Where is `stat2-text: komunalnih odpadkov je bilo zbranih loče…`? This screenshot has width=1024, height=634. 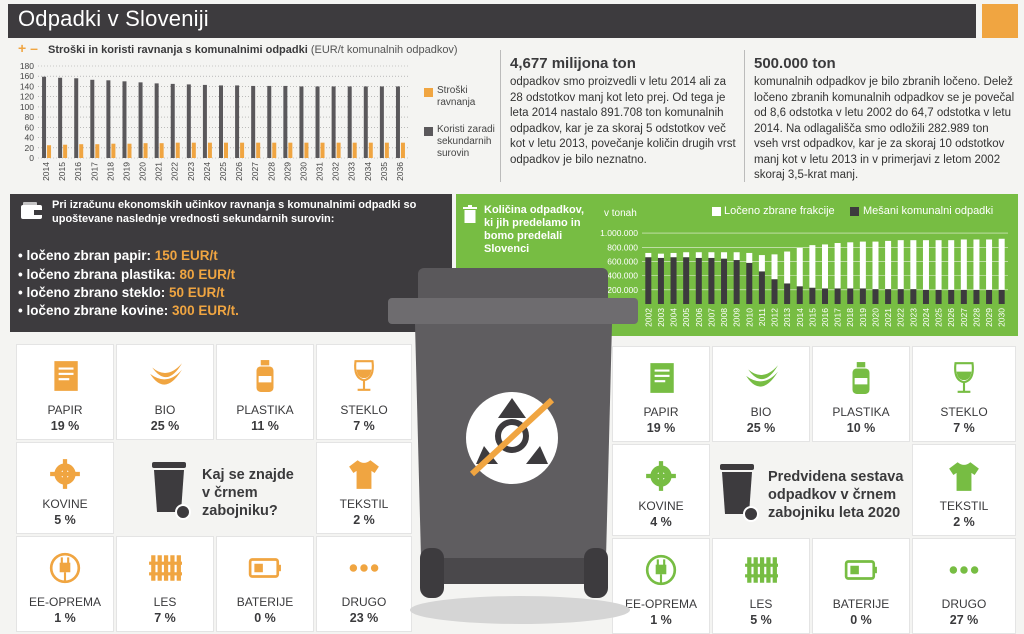
stat2-text: komunalnih odpadkov je bilo zbranih loče… is located at coordinates (884, 128).